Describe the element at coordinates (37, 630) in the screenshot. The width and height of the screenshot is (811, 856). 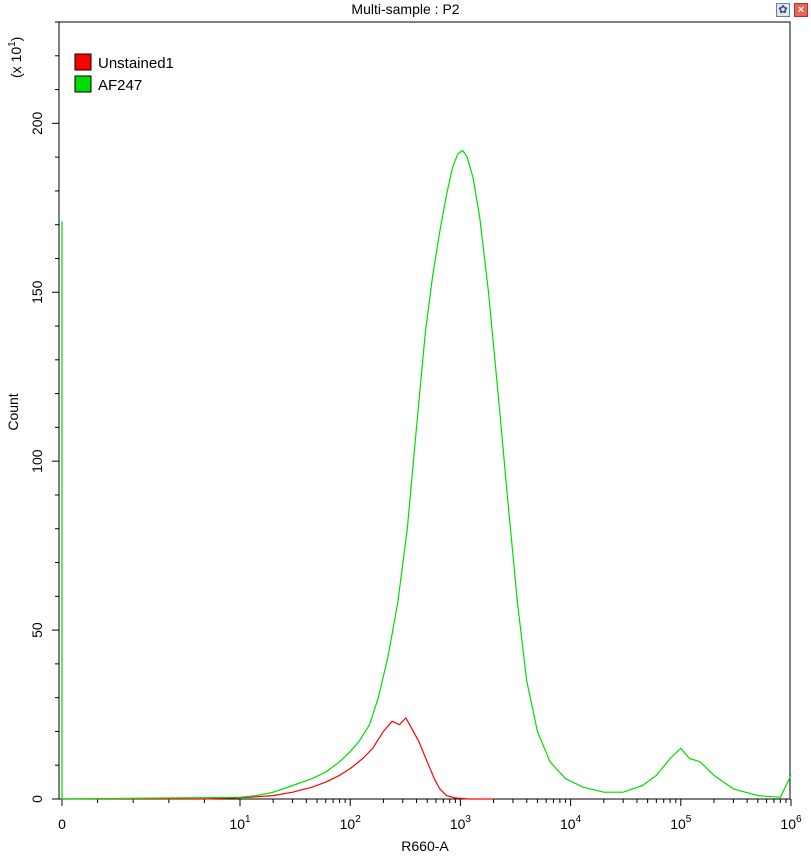
I see `y-tick-label: 50` at that location.